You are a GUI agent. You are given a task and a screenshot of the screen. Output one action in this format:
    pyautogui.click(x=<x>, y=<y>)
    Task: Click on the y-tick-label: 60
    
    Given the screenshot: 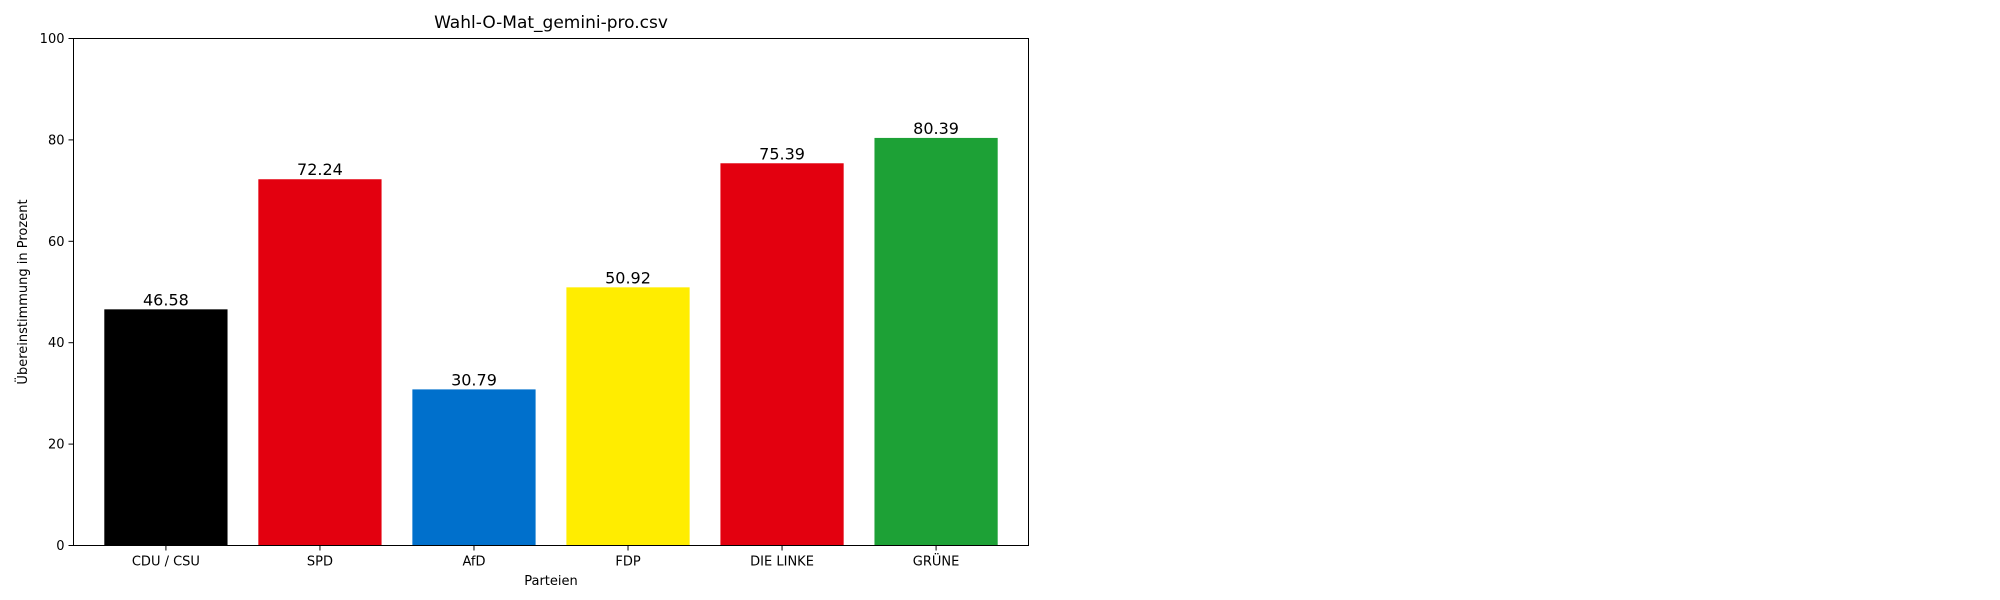 What is the action you would take?
    pyautogui.click(x=56, y=242)
    